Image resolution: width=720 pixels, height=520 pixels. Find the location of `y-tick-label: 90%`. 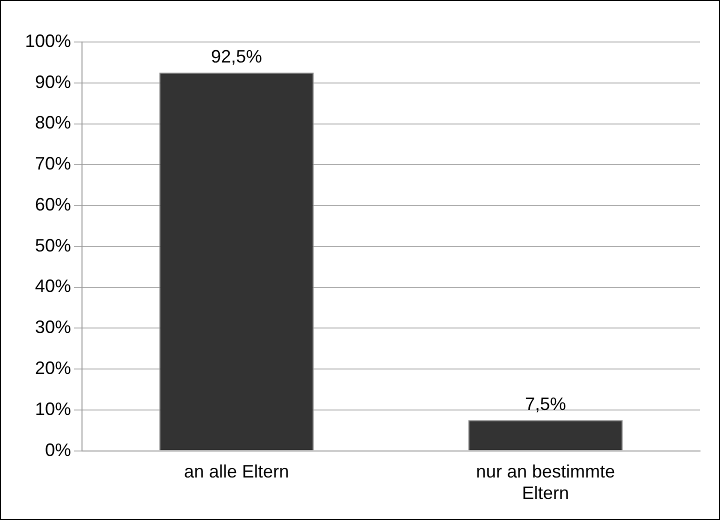

y-tick-label: 90% is located at coordinates (53, 82).